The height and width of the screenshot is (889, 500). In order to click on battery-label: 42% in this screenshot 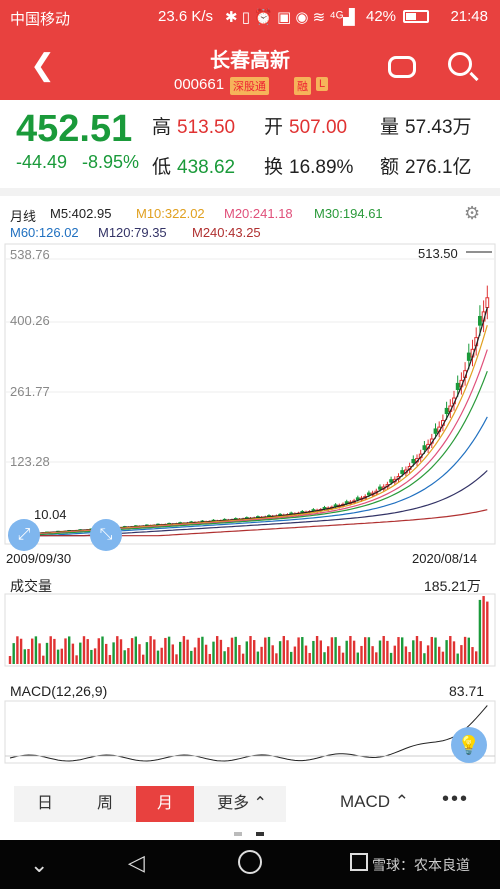, I will do `click(381, 16)`.